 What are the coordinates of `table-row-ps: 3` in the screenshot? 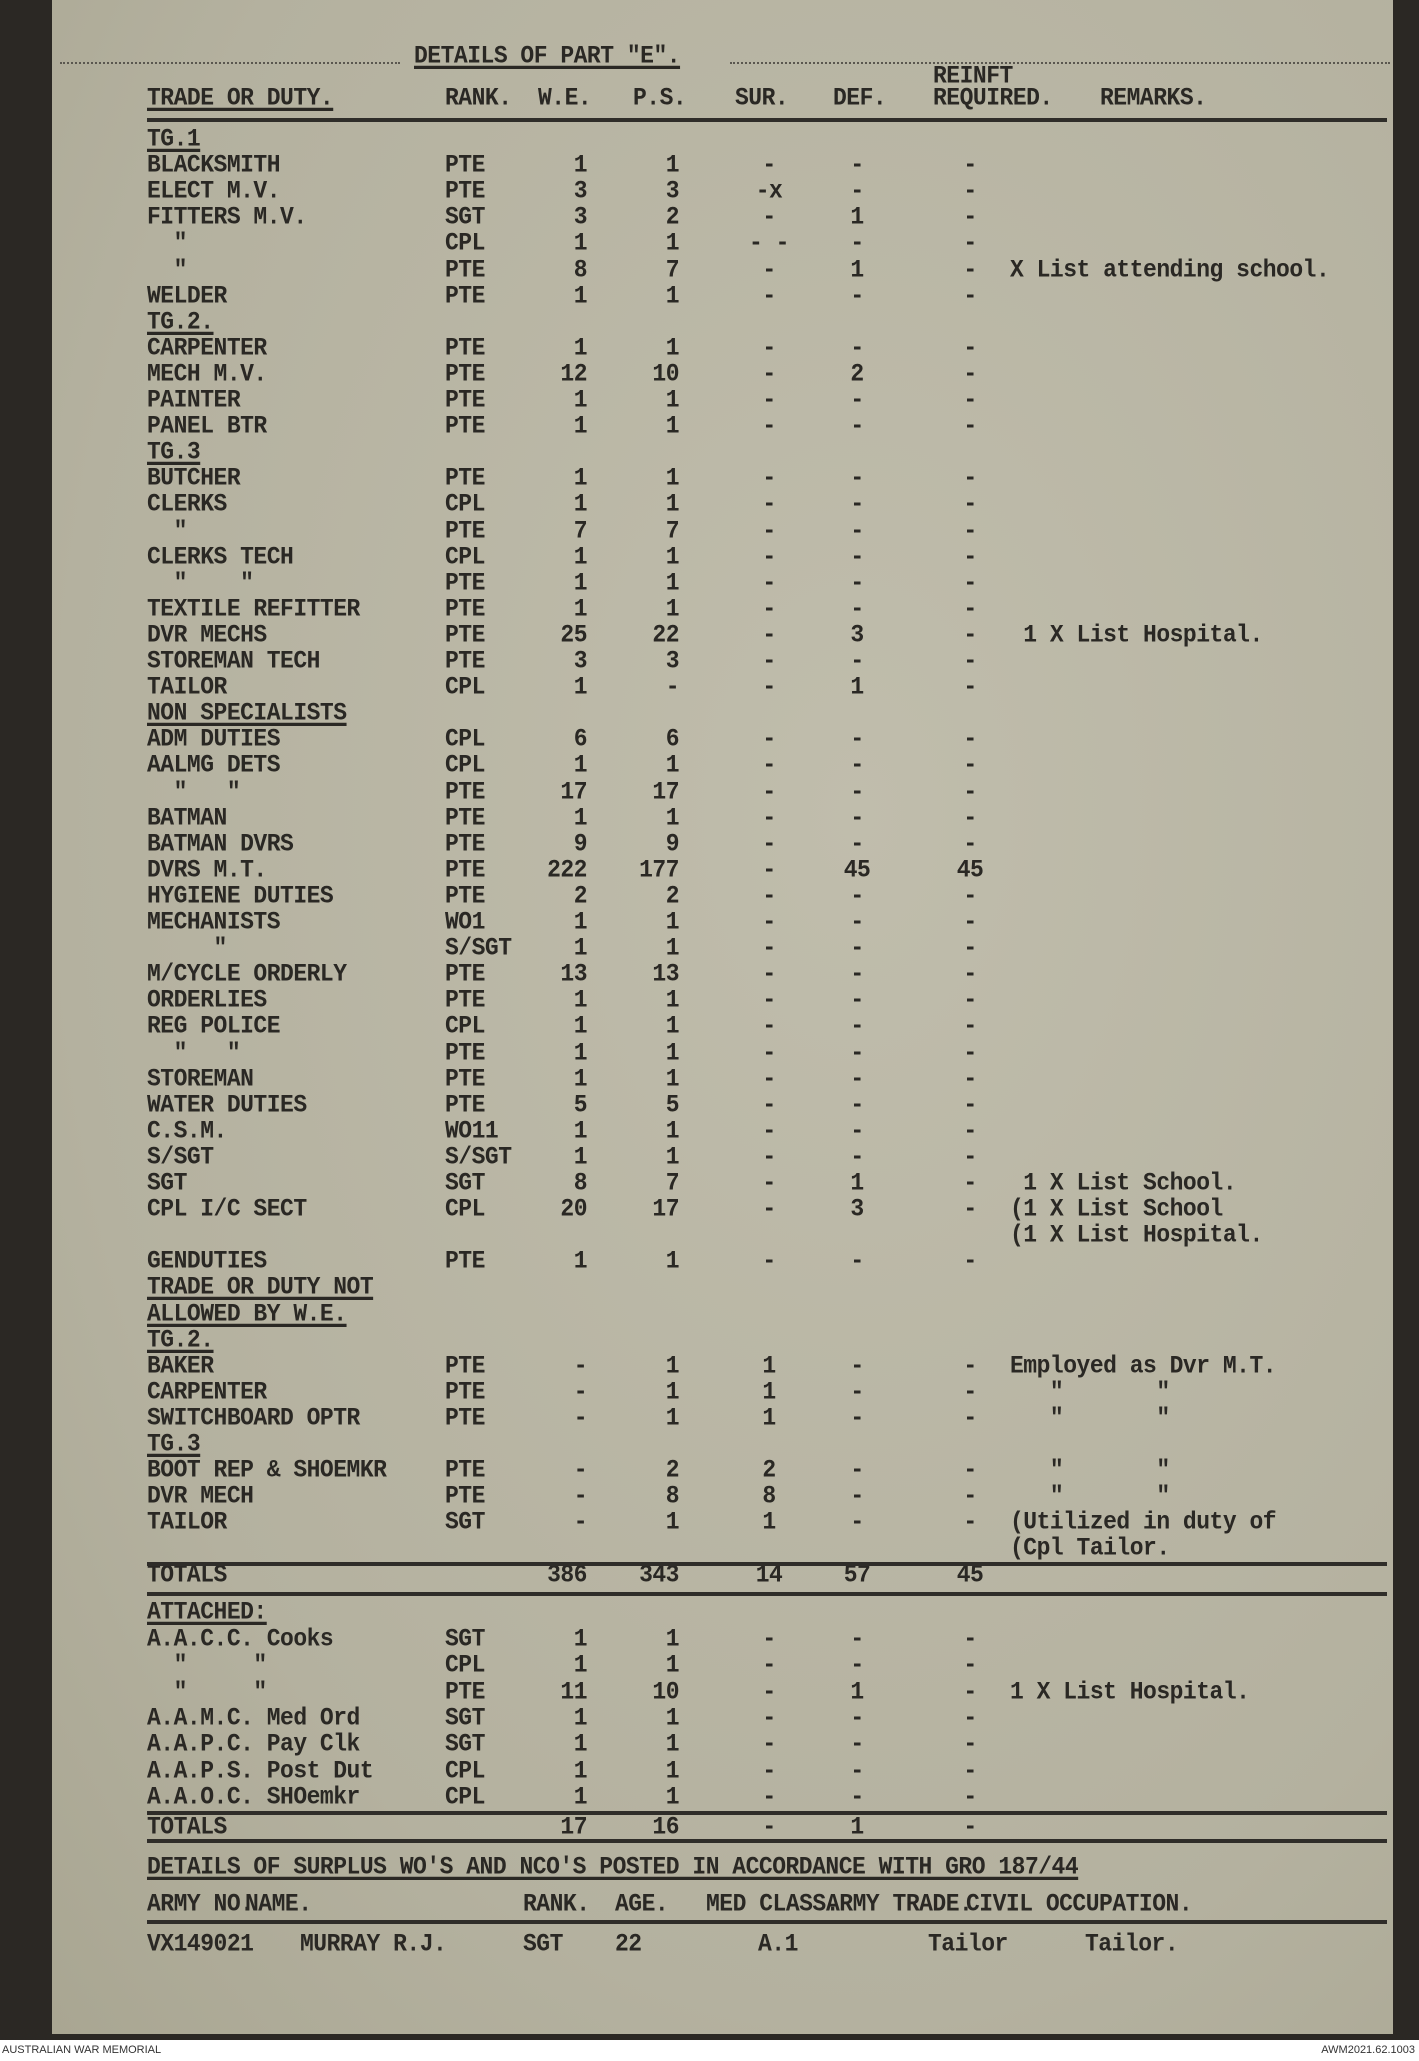 It's located at (672, 191).